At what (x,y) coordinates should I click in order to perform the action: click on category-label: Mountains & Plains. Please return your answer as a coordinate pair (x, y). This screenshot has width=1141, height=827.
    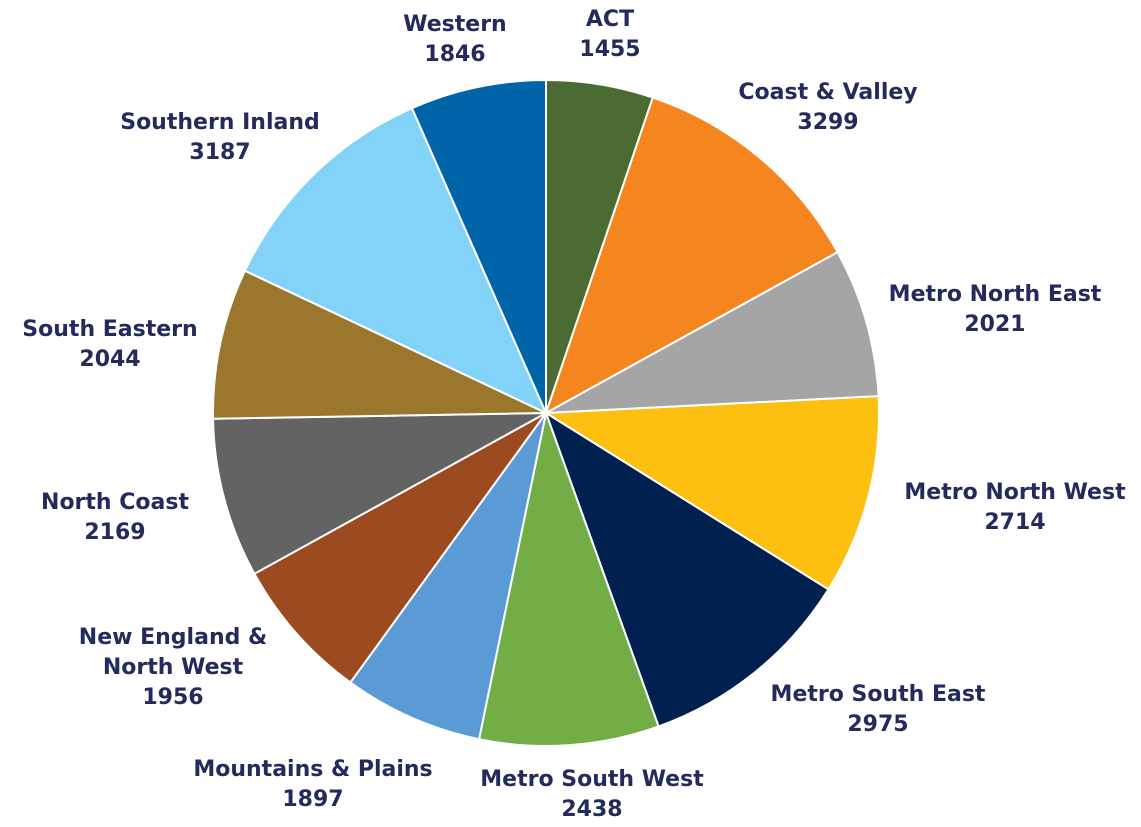
    Looking at the image, I should click on (313, 769).